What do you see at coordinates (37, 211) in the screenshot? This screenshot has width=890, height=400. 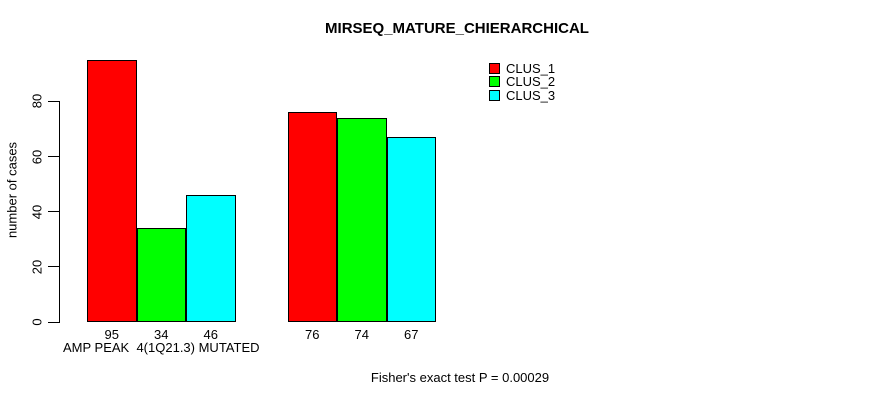 I see `y-tick-label: 40` at bounding box center [37, 211].